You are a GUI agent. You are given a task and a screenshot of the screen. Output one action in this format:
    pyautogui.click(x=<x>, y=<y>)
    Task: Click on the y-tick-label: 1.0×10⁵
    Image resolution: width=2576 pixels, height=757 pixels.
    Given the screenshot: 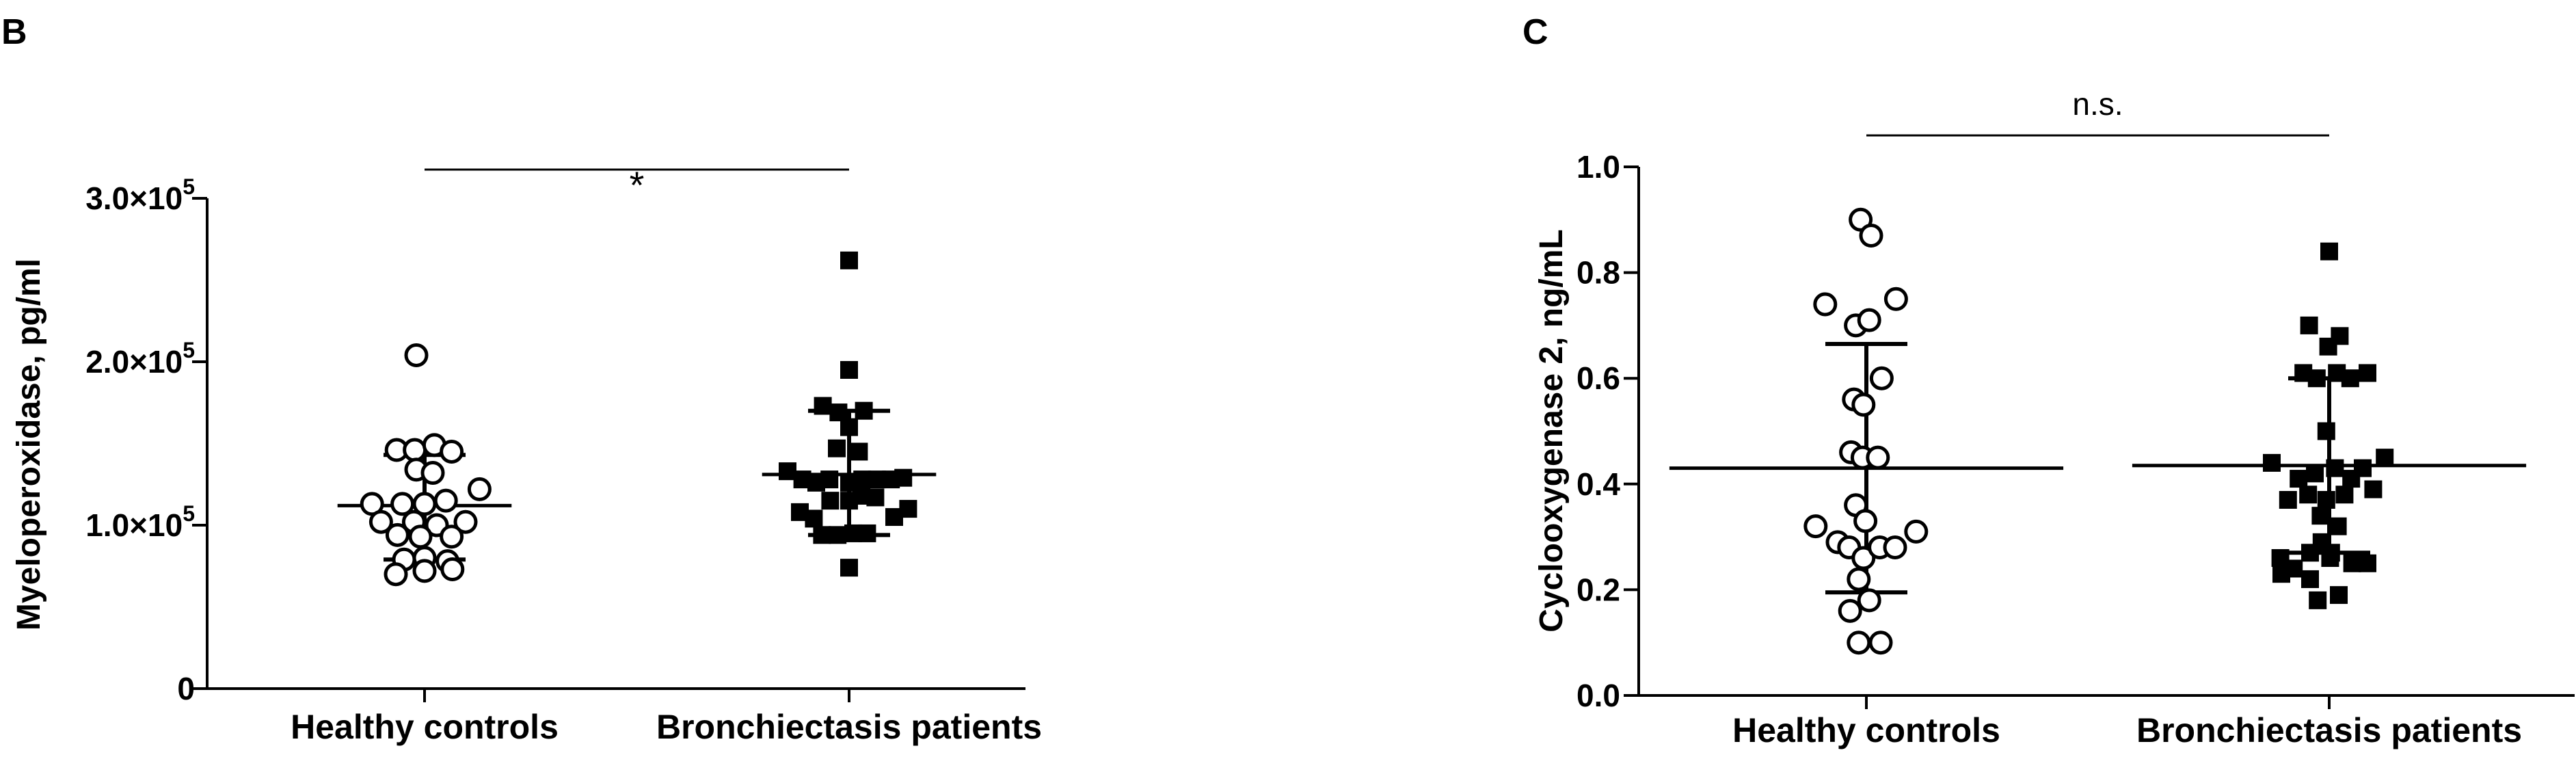 What is the action you would take?
    pyautogui.click(x=140, y=522)
    